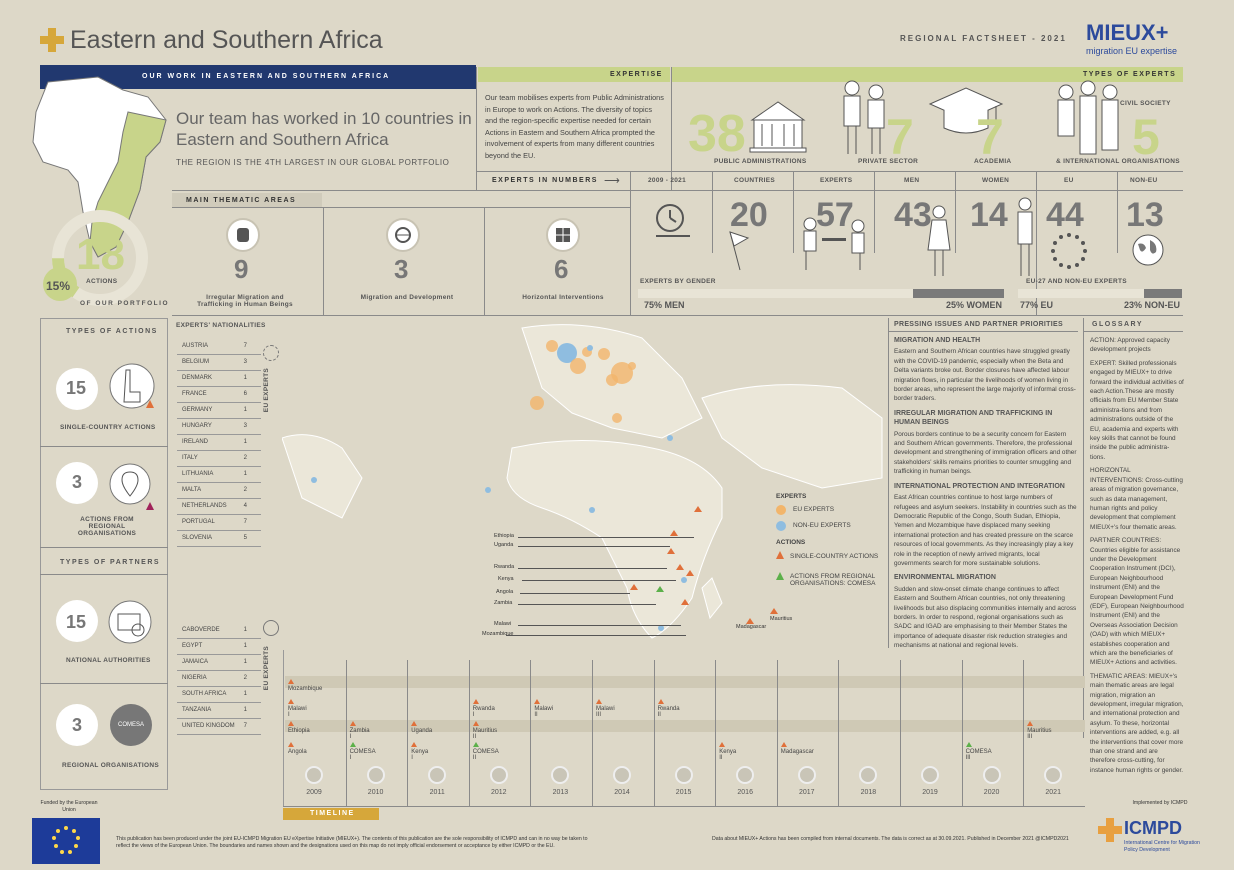  Describe the element at coordinates (1145, 215) in the screenshot. I see `noneu-count: 13` at that location.